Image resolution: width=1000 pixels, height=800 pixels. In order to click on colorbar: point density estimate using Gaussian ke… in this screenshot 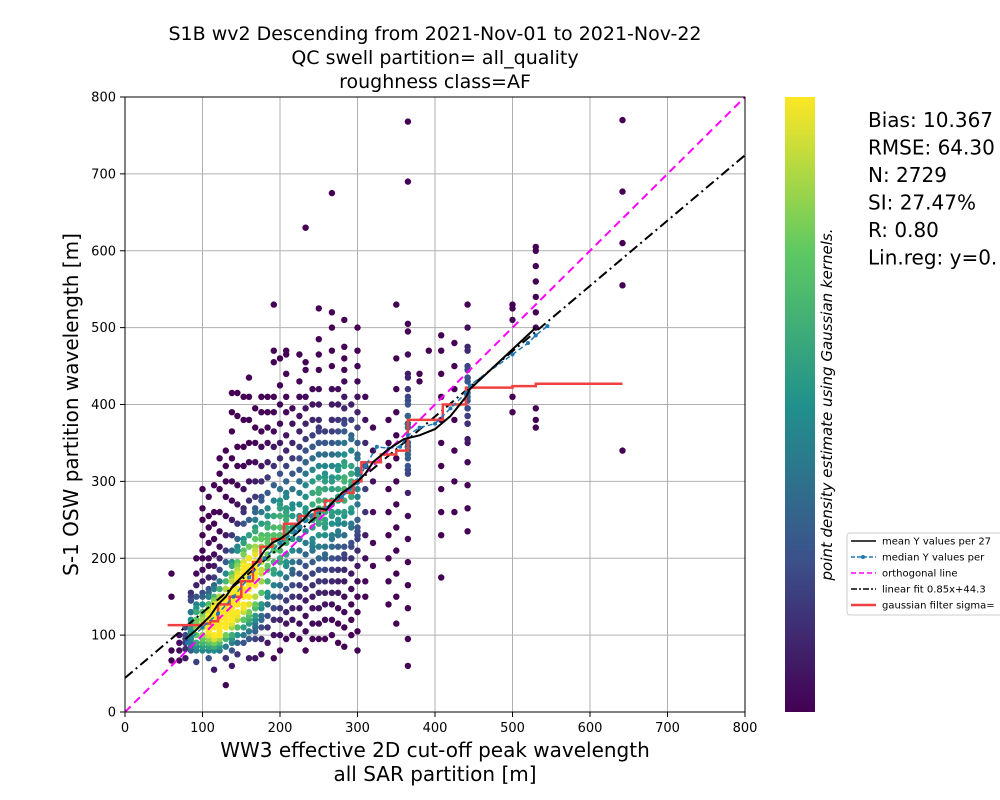, I will do `click(810, 404)`.